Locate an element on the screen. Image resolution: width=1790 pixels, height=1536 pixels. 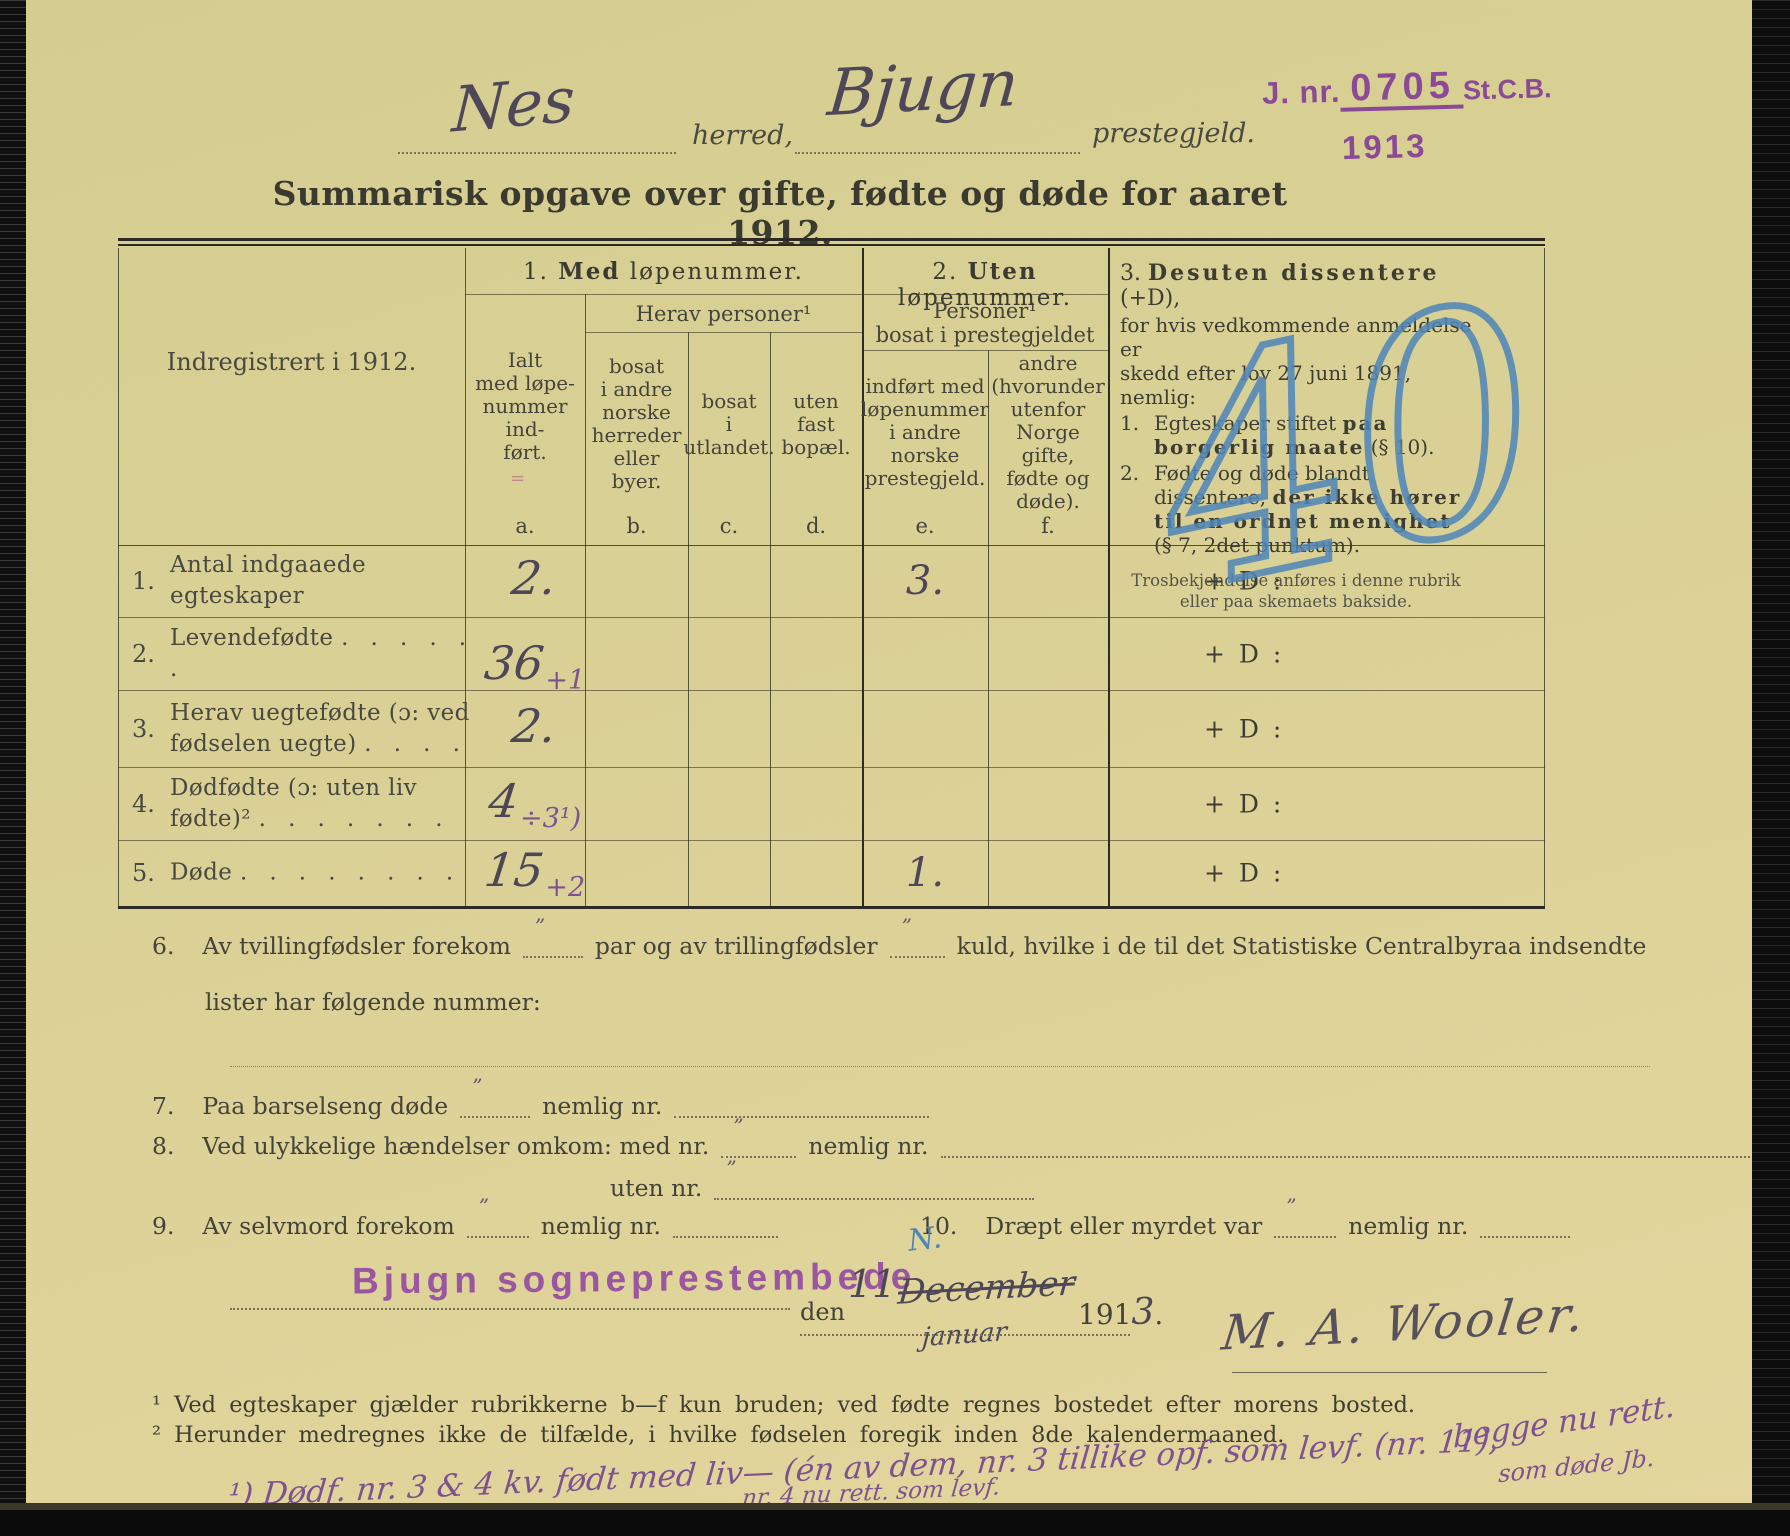
item2-a: Fødte og døde blandt dissentere, is located at coordinates (1262, 485).